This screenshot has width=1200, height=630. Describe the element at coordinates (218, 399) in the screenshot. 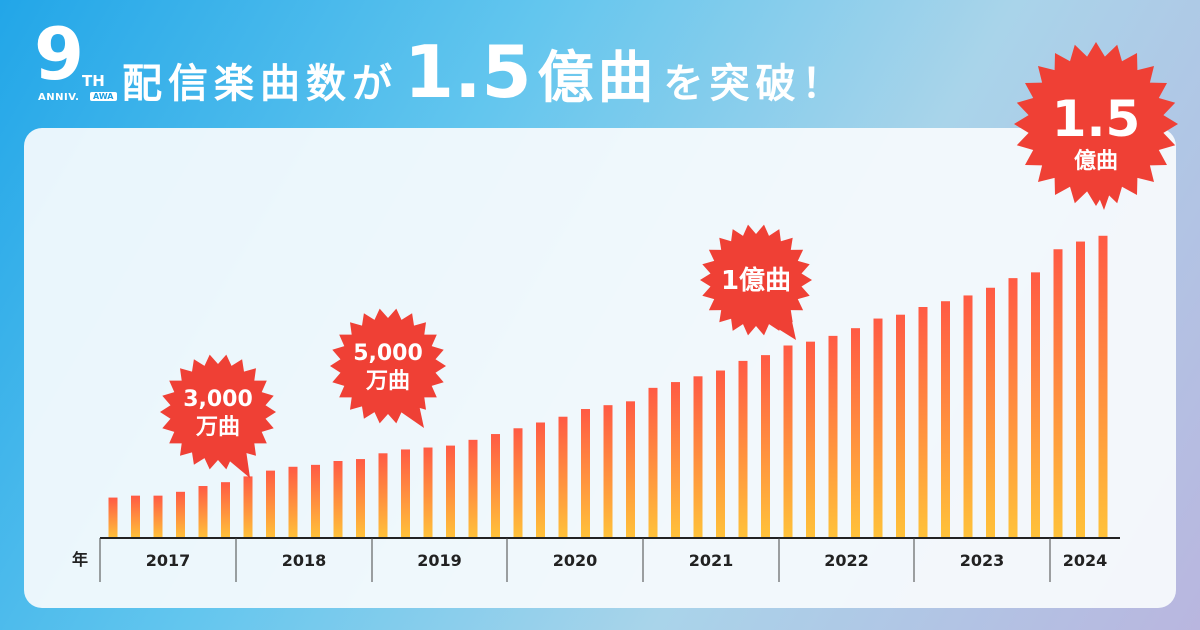

I see `badge-value: 3,000` at that location.